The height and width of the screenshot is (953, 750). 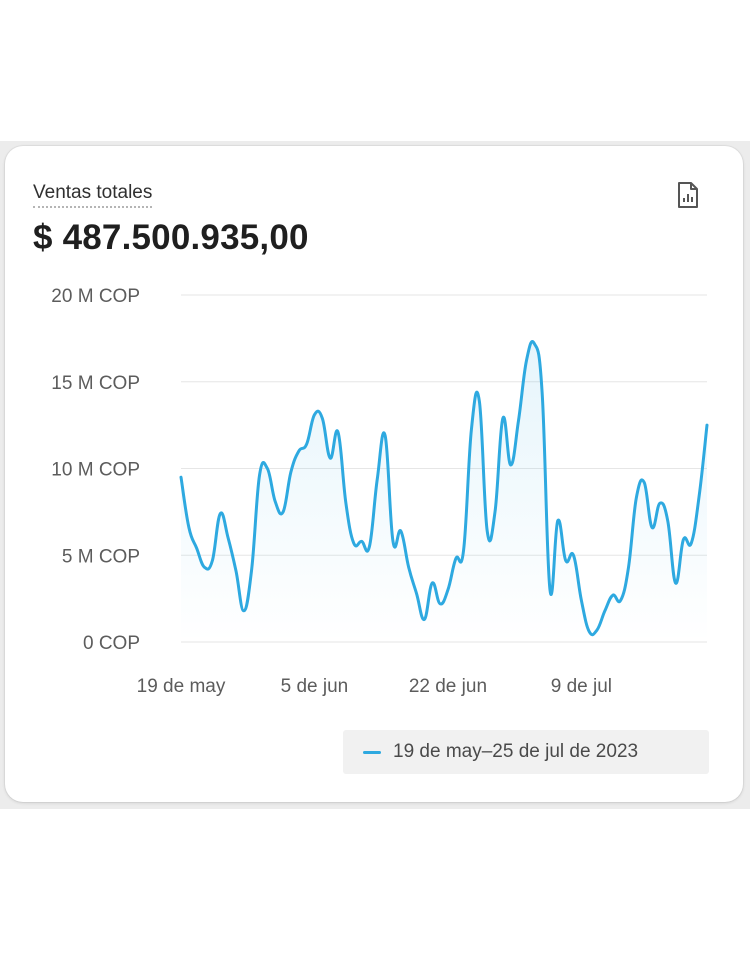 What do you see at coordinates (101, 556) in the screenshot?
I see `y-tick-label: 5 M COP` at bounding box center [101, 556].